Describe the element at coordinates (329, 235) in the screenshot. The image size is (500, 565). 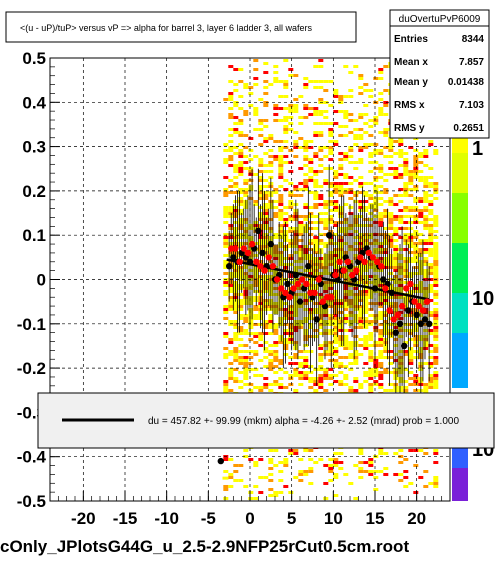
I see `black-point` at that location.